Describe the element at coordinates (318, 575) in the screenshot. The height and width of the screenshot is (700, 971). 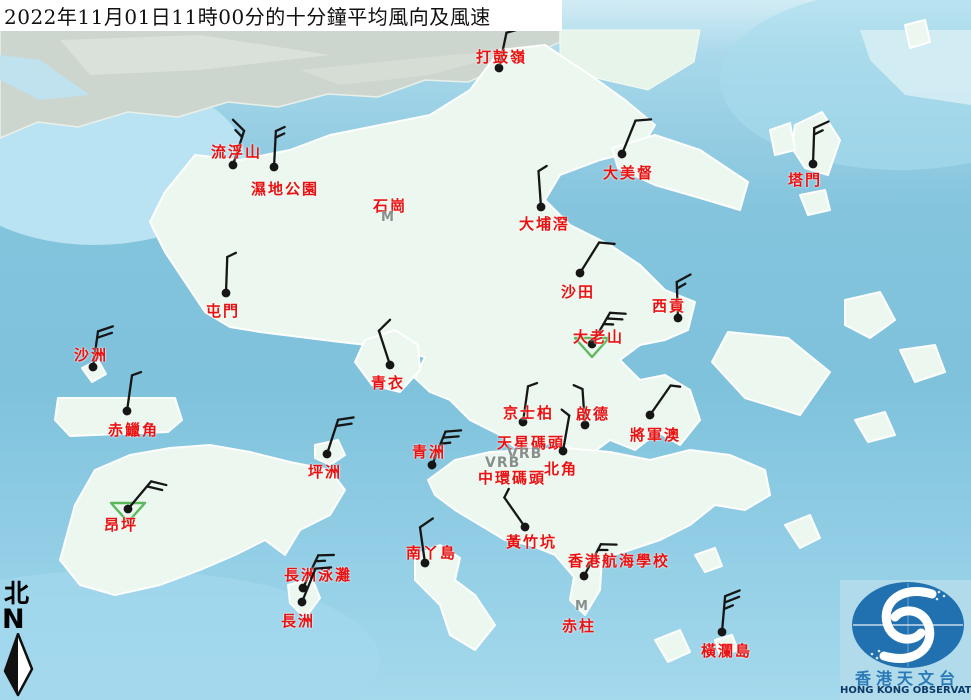
I see `station-label-cheung-chau-beach: 長洲泳灘` at that location.